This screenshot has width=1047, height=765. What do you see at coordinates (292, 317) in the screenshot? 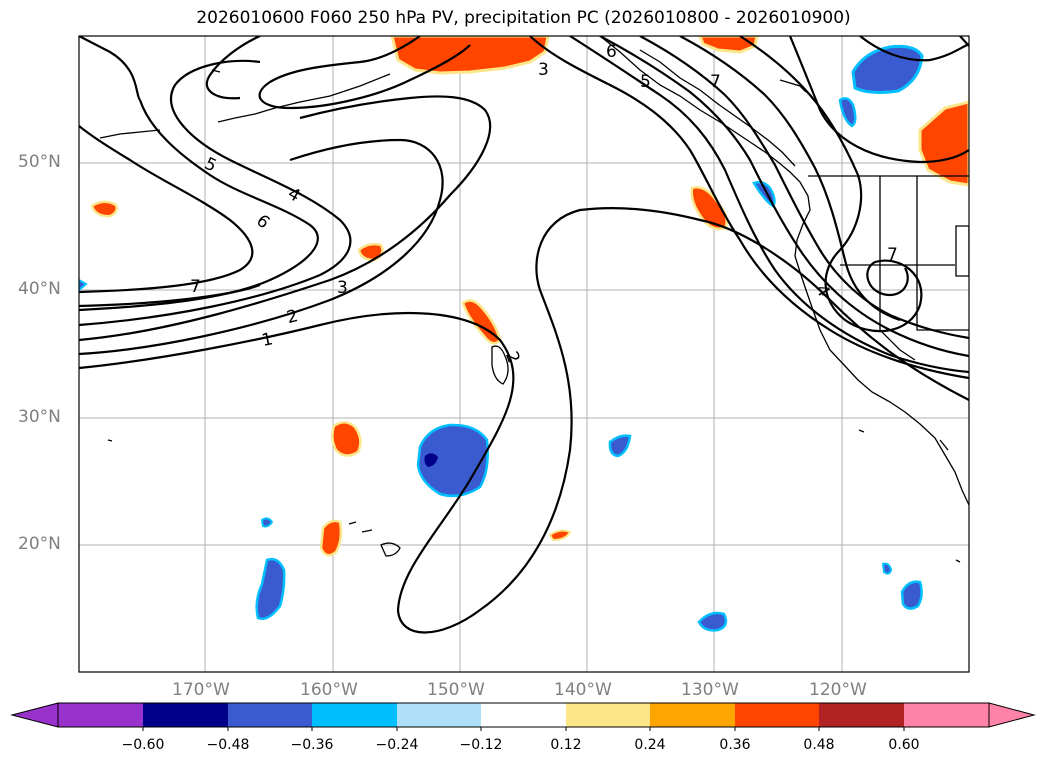
I see `contour-label: 2` at bounding box center [292, 317].